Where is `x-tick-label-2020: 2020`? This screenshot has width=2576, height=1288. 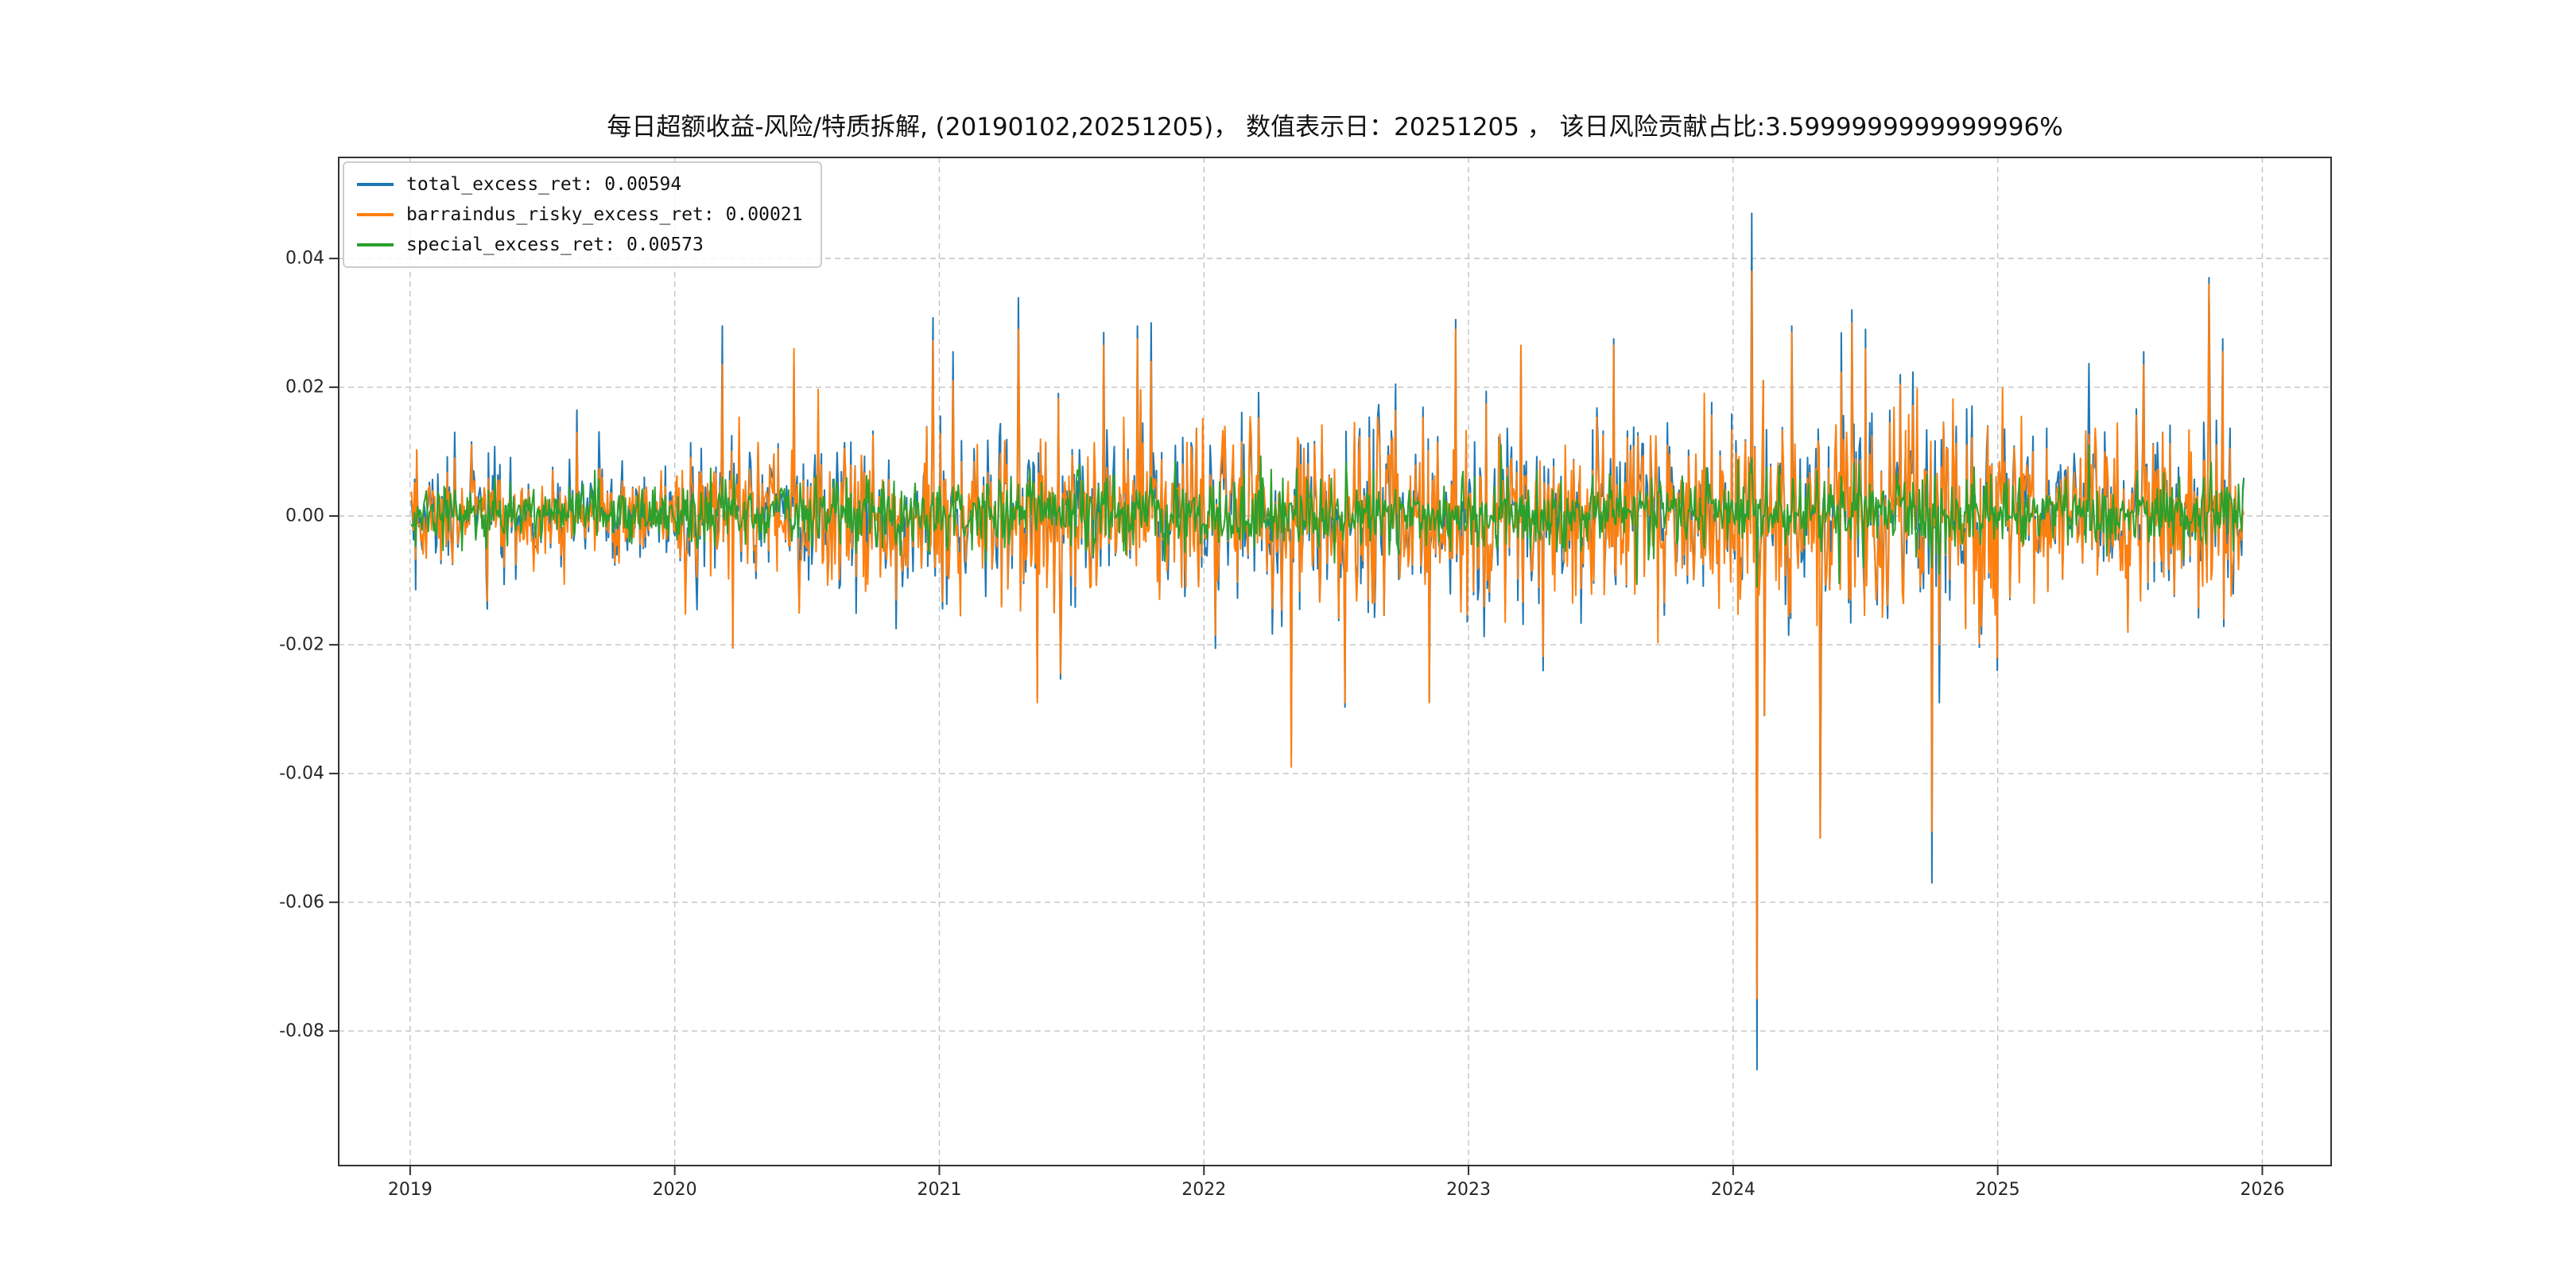 x-tick-label-2020: 2020 is located at coordinates (674, 1190).